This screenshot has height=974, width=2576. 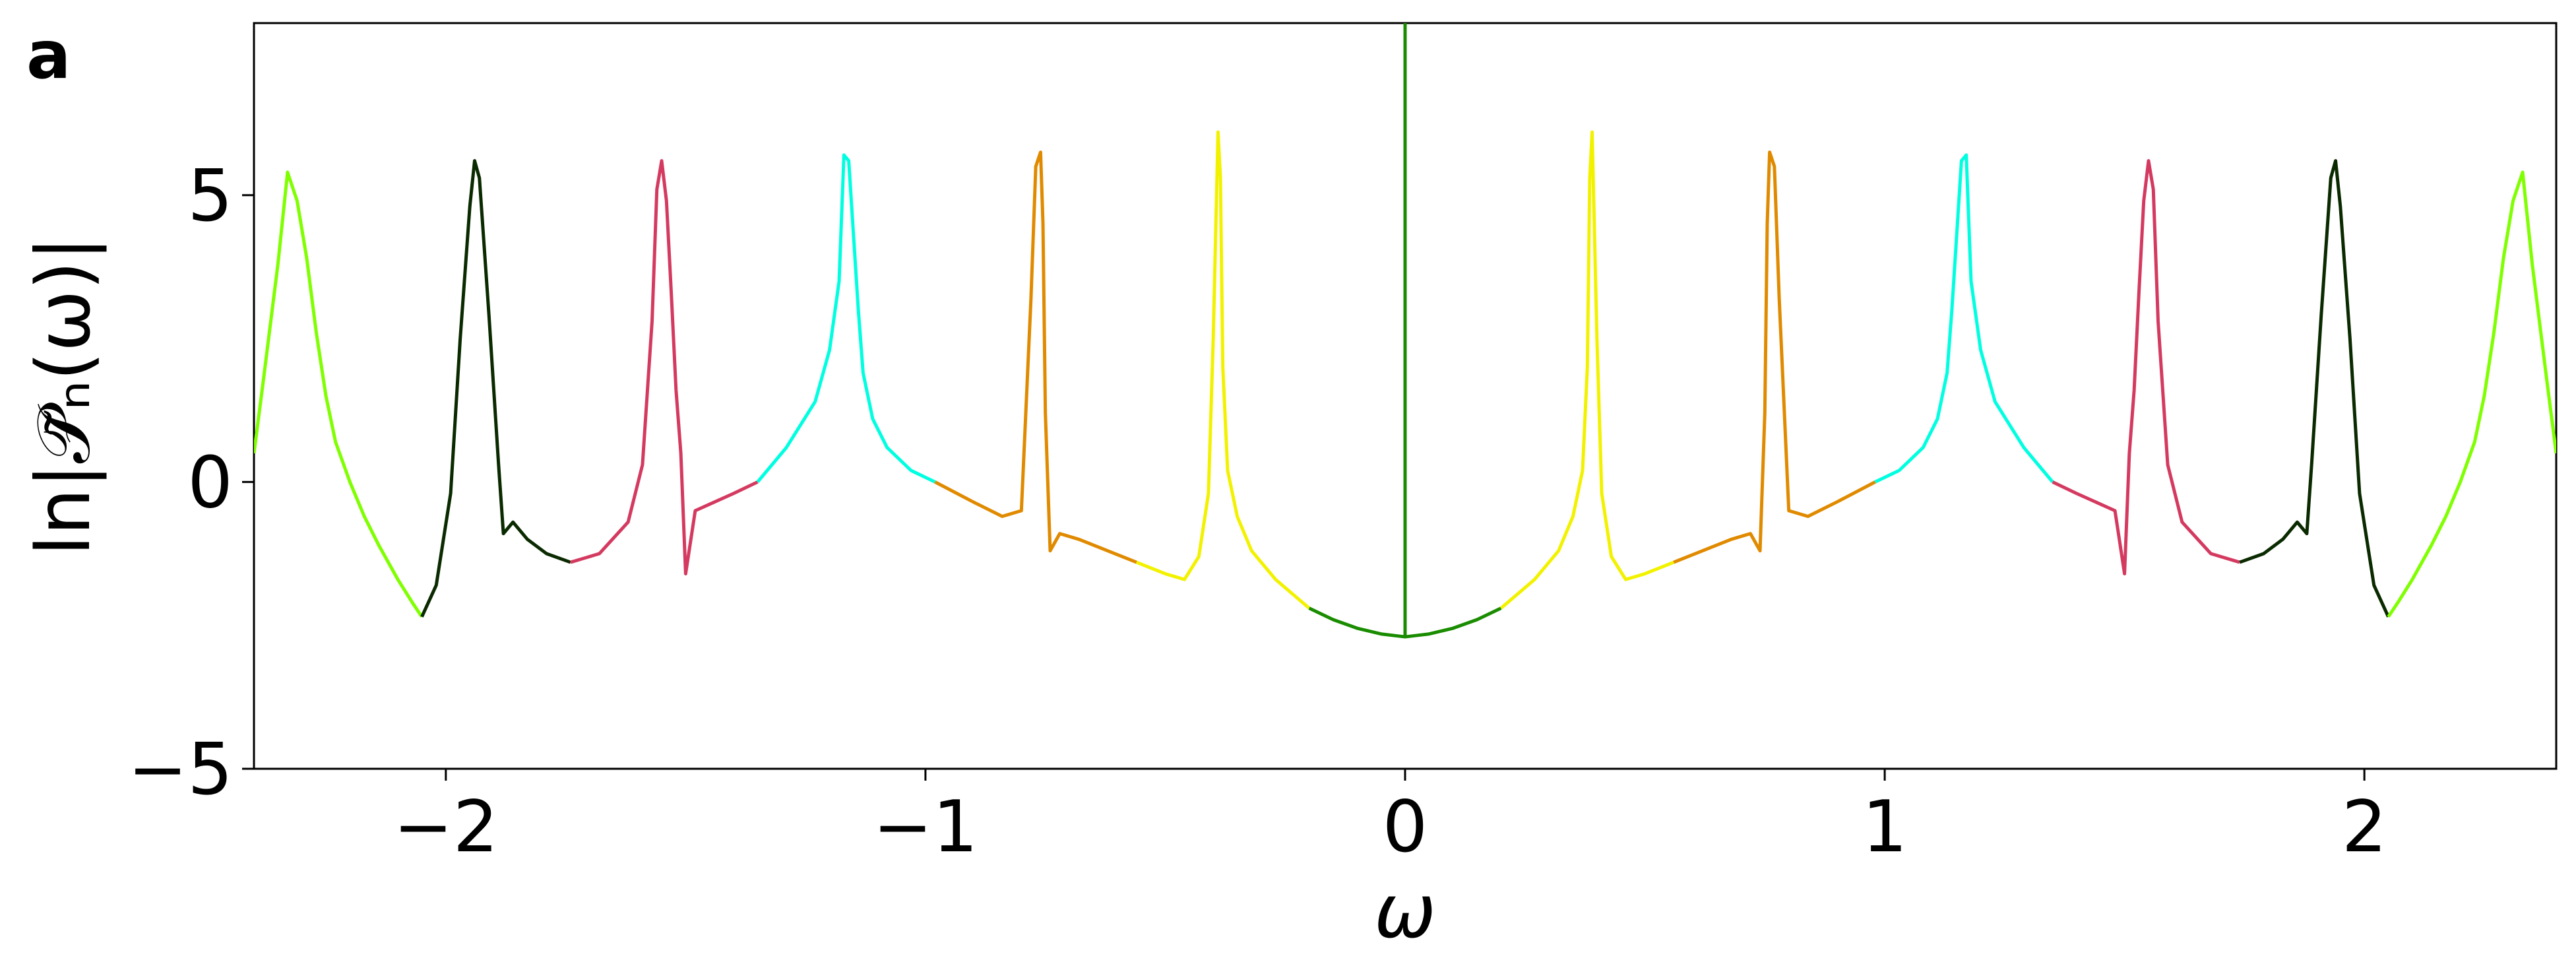 What do you see at coordinates (1405, 912) in the screenshot?
I see `x-axis-label: ω` at bounding box center [1405, 912].